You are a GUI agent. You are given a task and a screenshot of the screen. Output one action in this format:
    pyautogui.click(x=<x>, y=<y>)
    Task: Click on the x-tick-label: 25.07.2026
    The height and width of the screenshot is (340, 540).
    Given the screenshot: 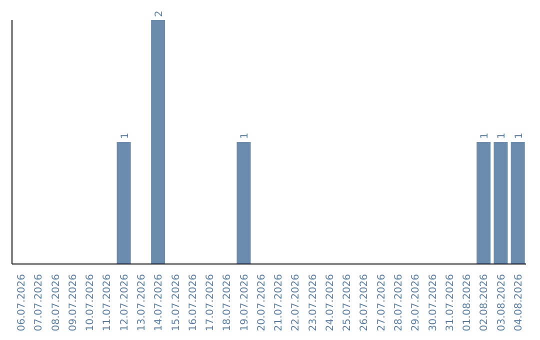 What is the action you would take?
    pyautogui.click(x=348, y=303)
    